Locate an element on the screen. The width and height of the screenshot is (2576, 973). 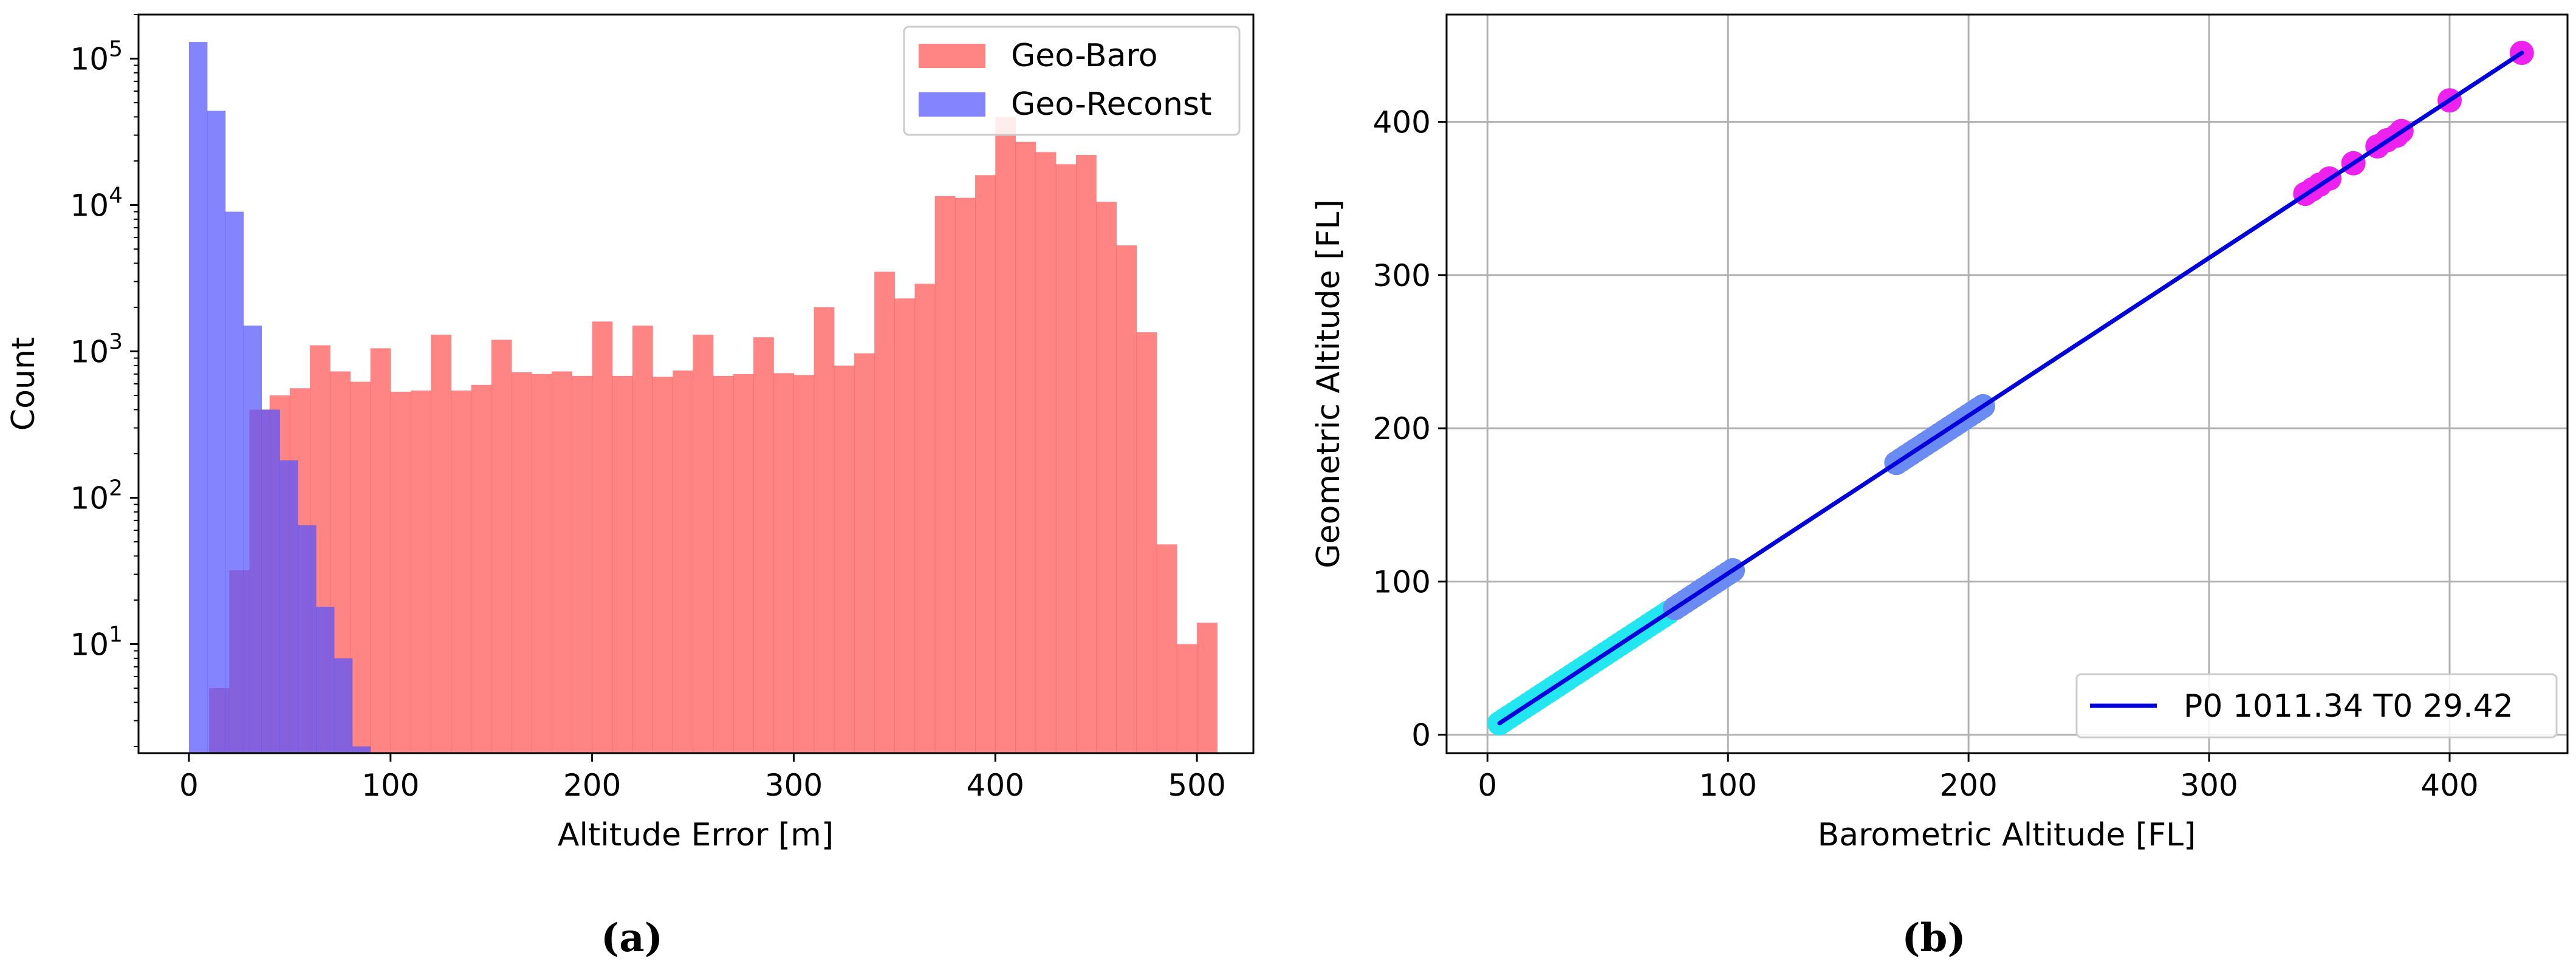
histogram-y-ticks: 10¹ 10² 10³ 10⁴ 10⁵ is located at coordinates (104, 380).